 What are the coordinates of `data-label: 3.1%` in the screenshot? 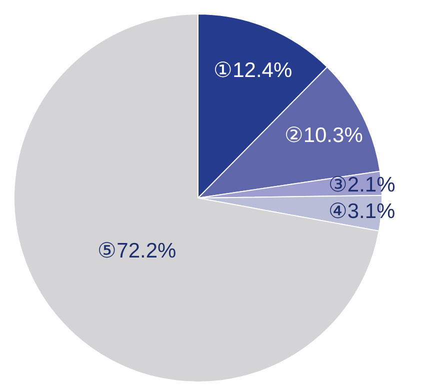 It's located at (371, 211).